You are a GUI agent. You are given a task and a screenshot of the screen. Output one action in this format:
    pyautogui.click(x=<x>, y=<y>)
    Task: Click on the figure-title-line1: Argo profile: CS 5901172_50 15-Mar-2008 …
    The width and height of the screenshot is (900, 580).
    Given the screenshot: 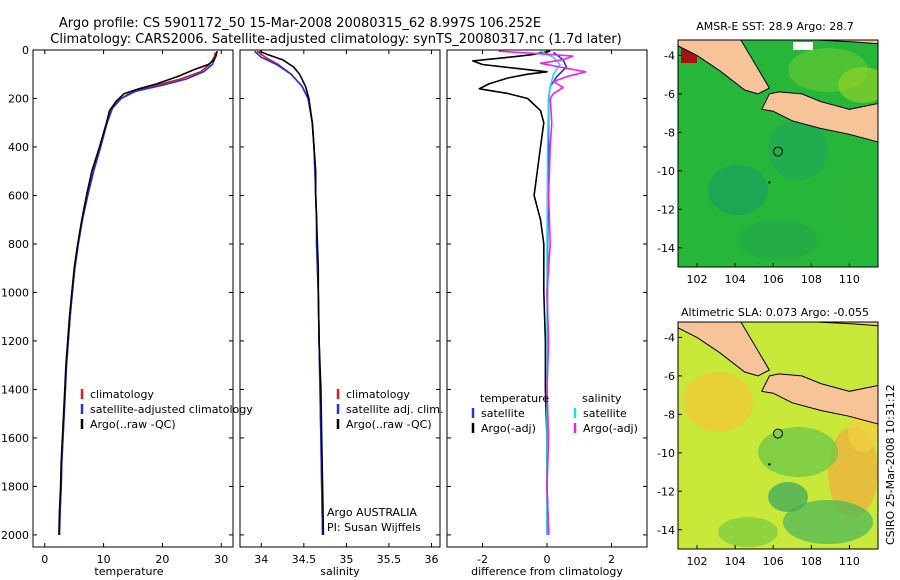 What is the action you would take?
    pyautogui.click(x=300, y=23)
    